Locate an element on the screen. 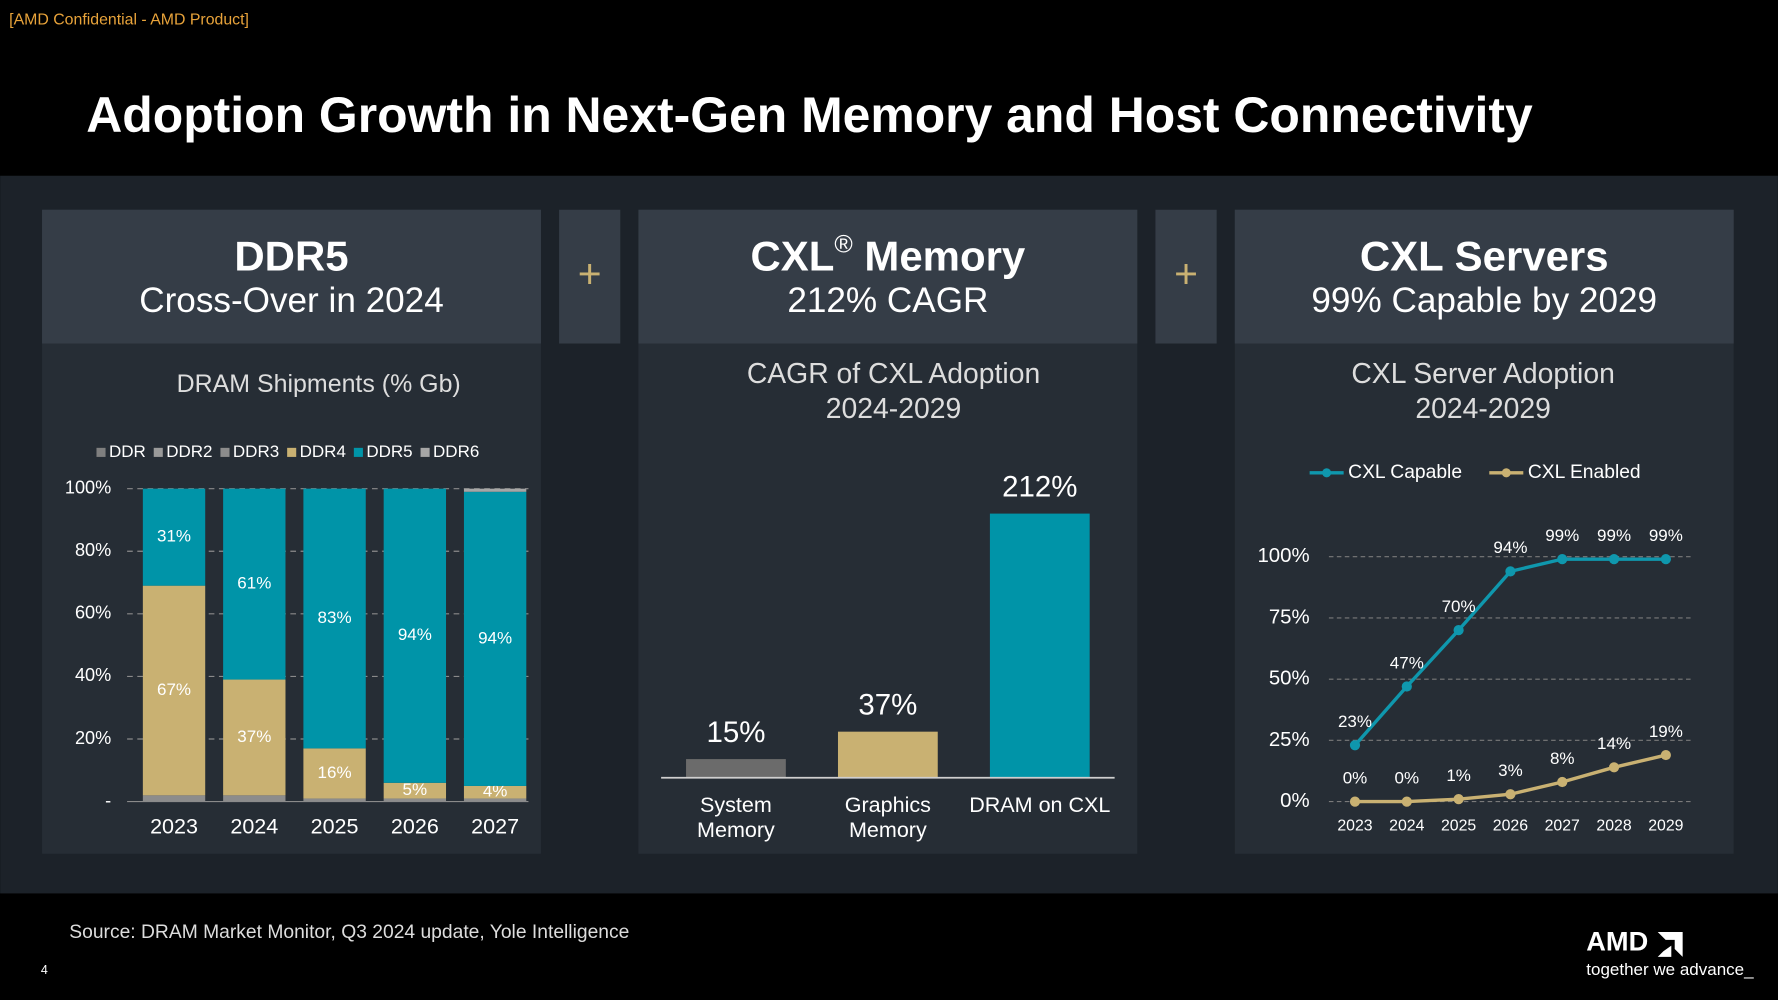  legend-marker is located at coordinates (1327, 473).